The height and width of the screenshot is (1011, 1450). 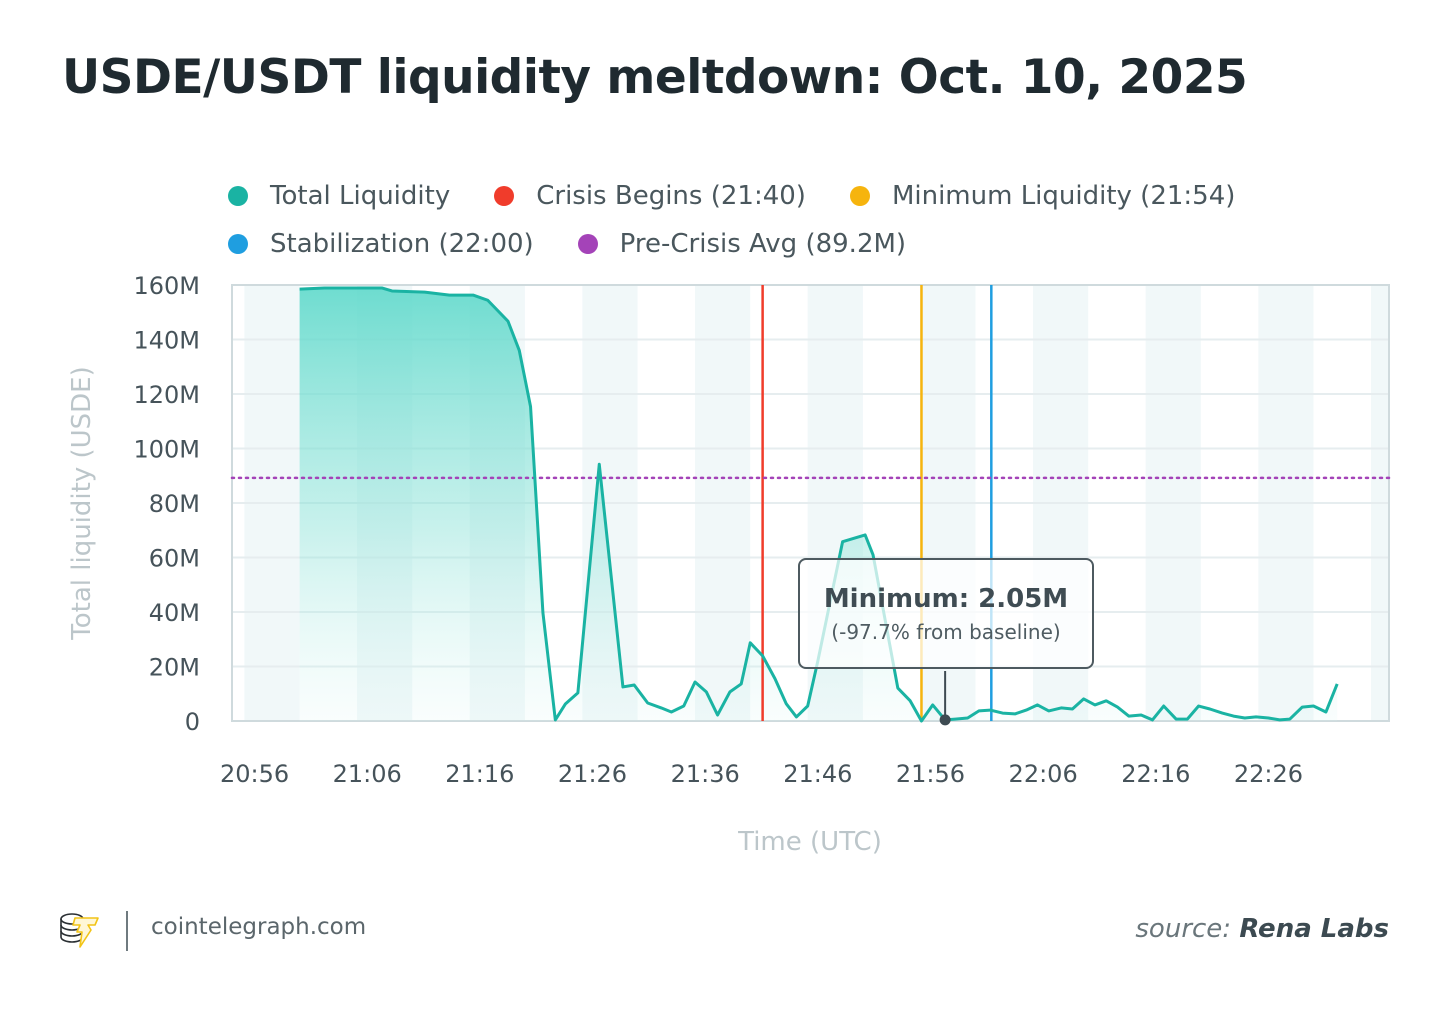 What do you see at coordinates (360, 196) in the screenshot?
I see `legend-label: Total Liquidity` at bounding box center [360, 196].